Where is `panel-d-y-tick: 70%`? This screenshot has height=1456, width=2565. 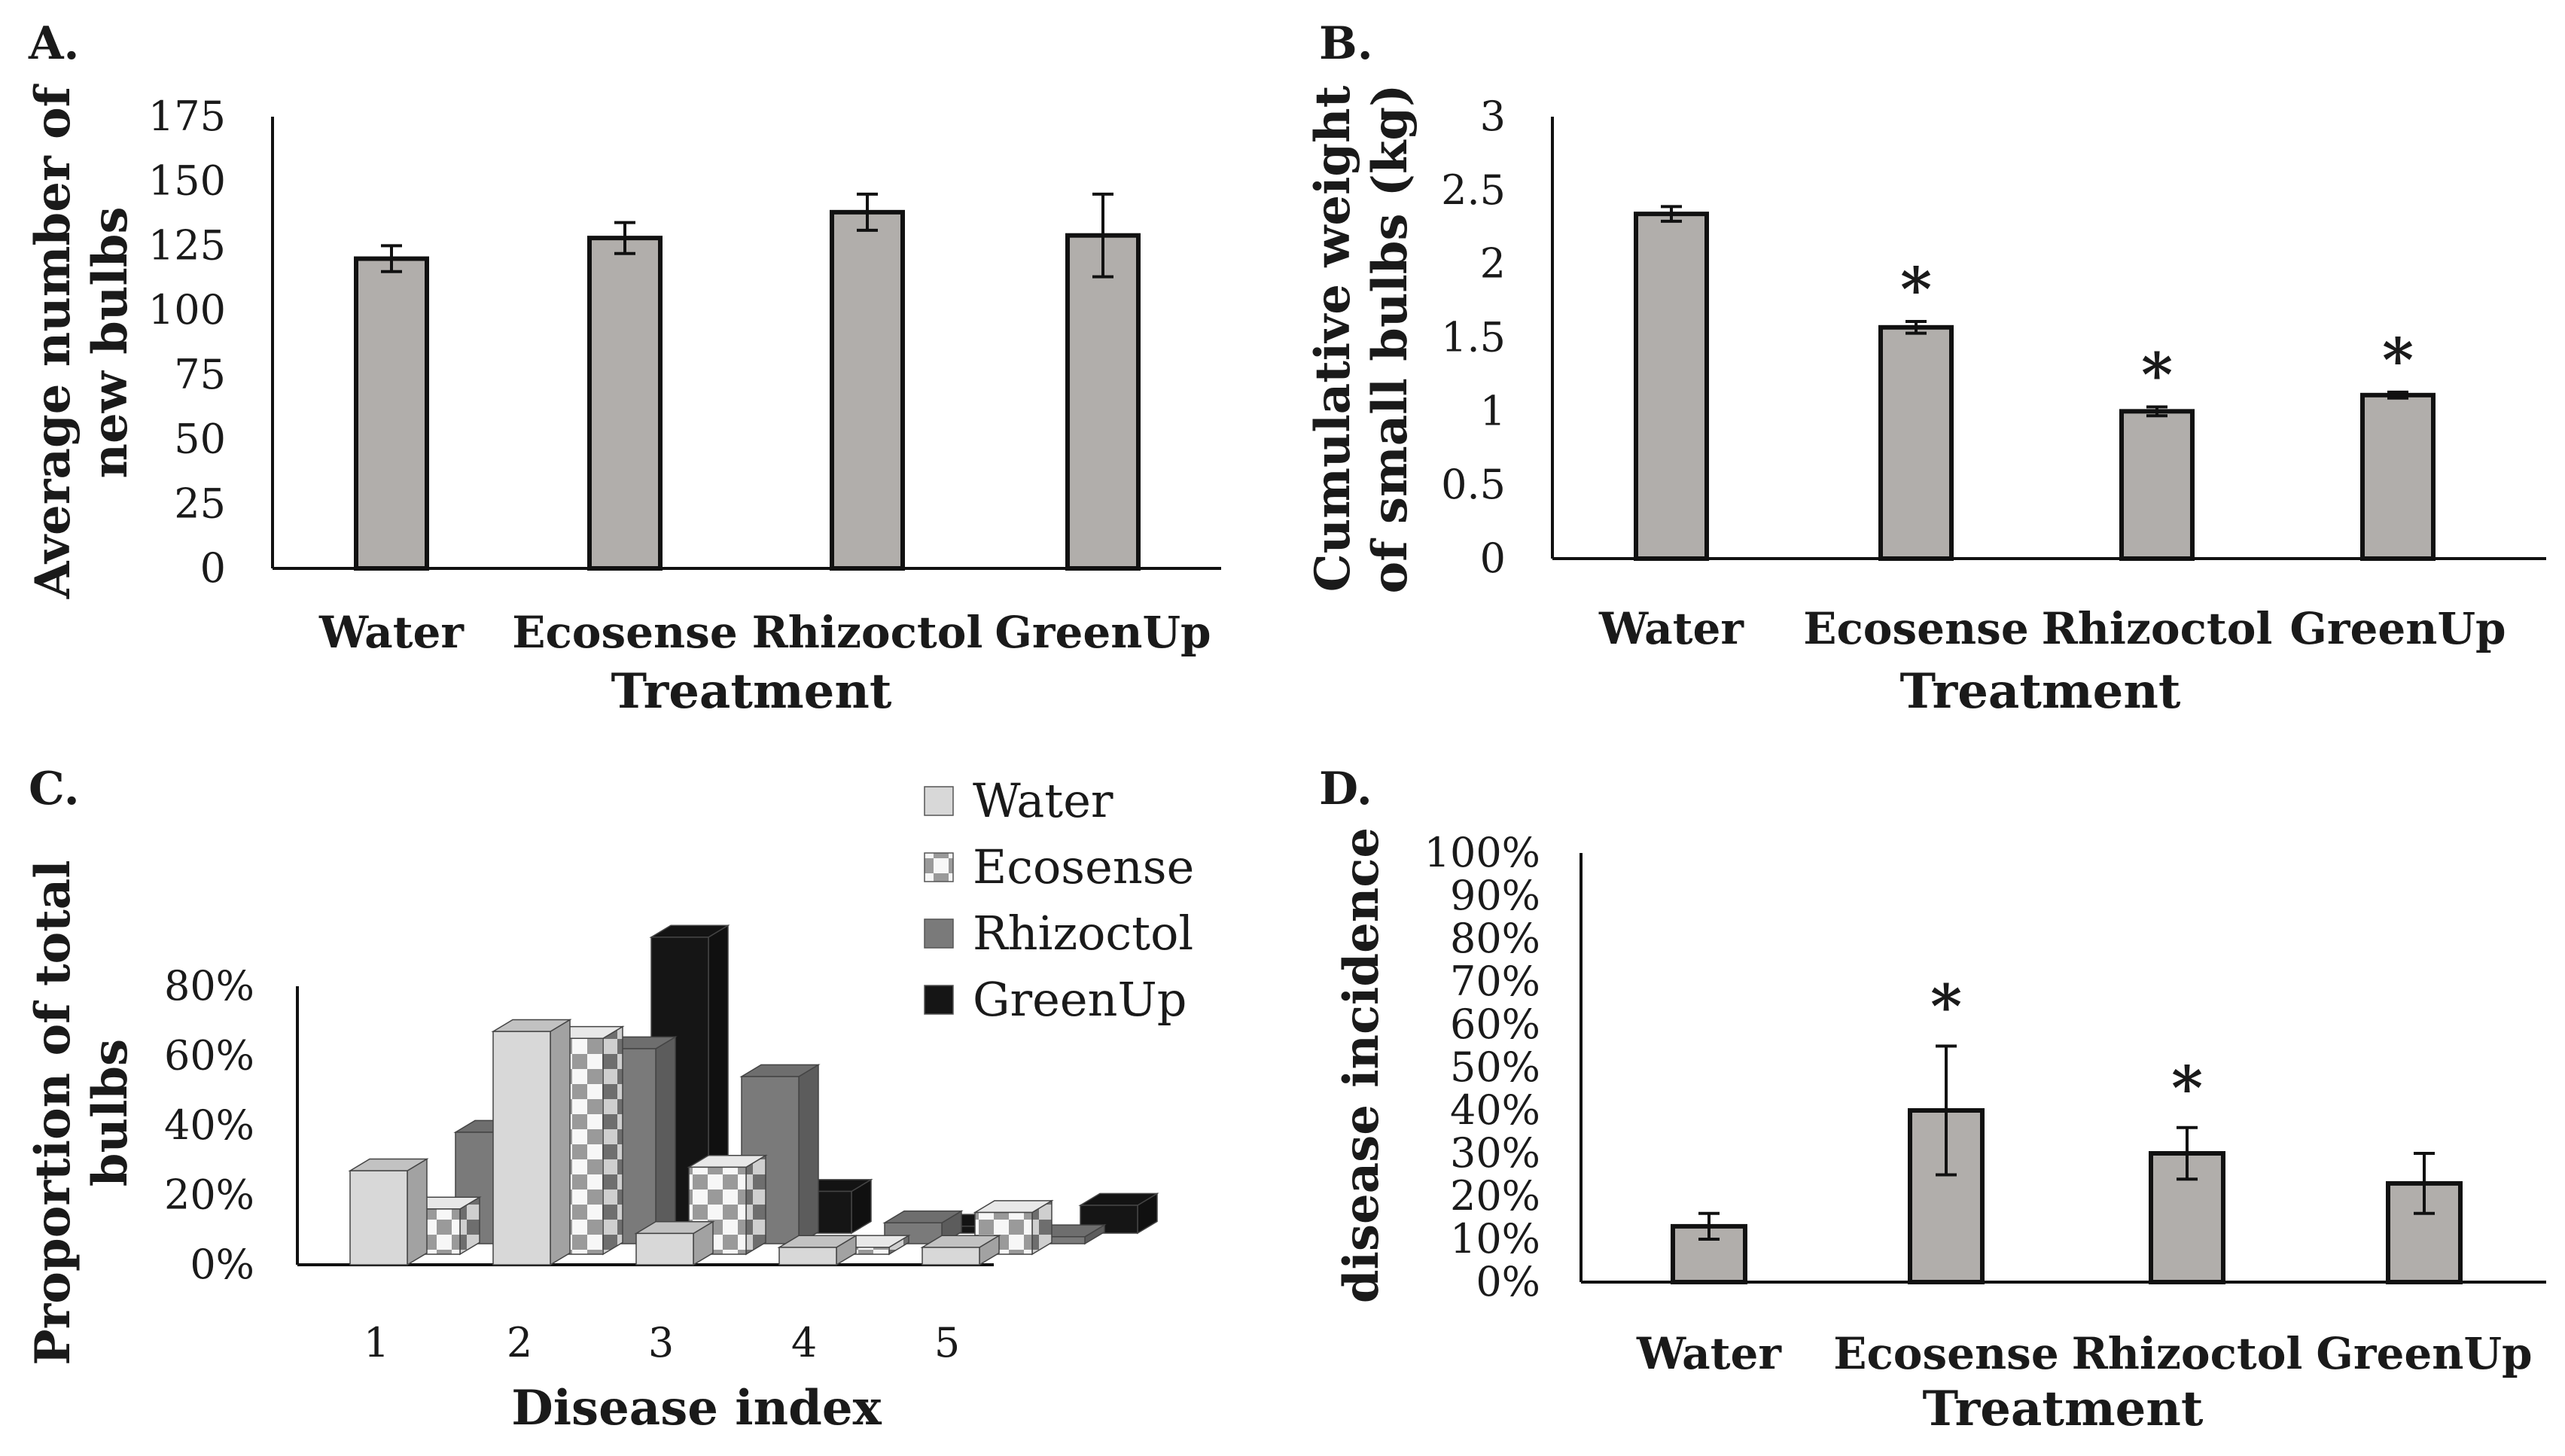
panel-d-y-tick: 70% is located at coordinates (1495, 981).